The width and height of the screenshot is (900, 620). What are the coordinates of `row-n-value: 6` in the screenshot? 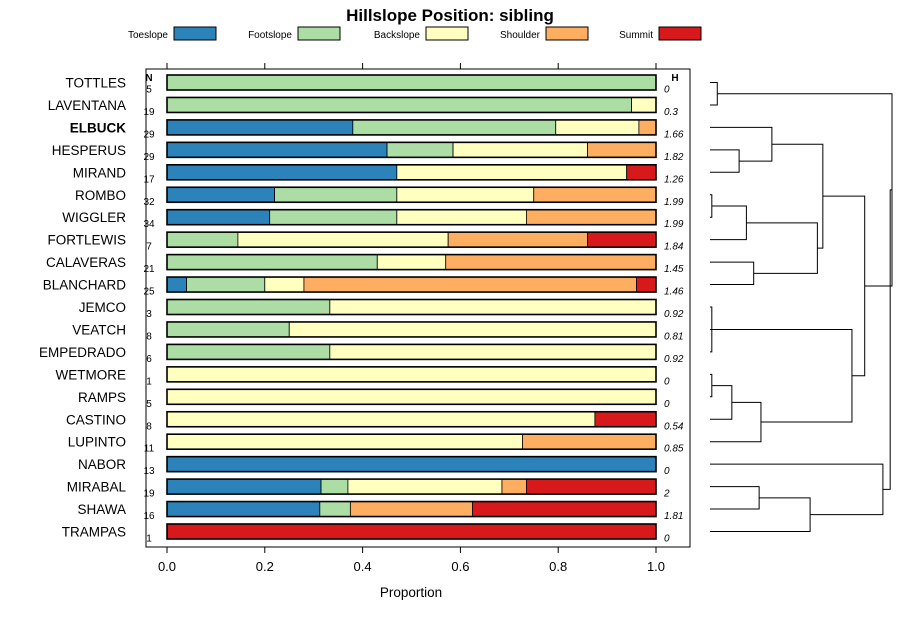 It's located at (149, 359).